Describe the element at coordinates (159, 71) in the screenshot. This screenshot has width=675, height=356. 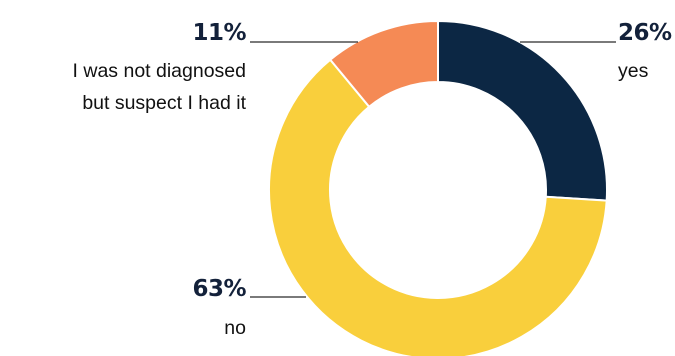
I see `category-label-suspected-line-1: I was not diagnosed` at that location.